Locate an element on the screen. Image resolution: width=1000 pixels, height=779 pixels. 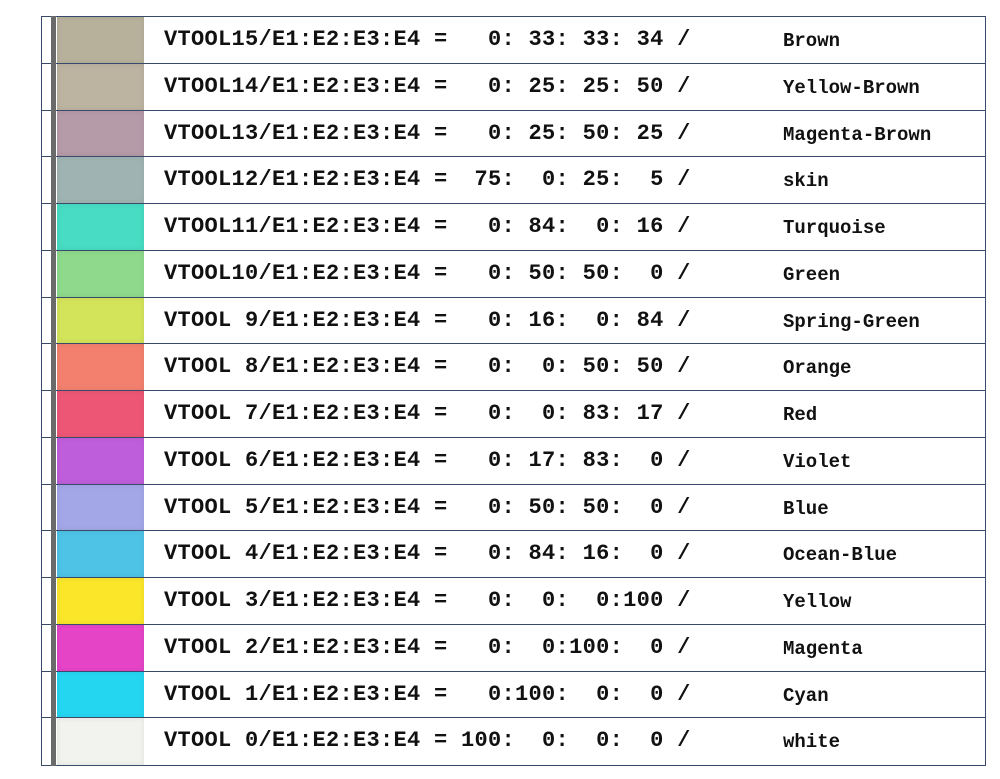
vtool-code: VTOOL11/E1:E2:E3:E4 = 0: 84: 0: 16 / is located at coordinates (427, 226).